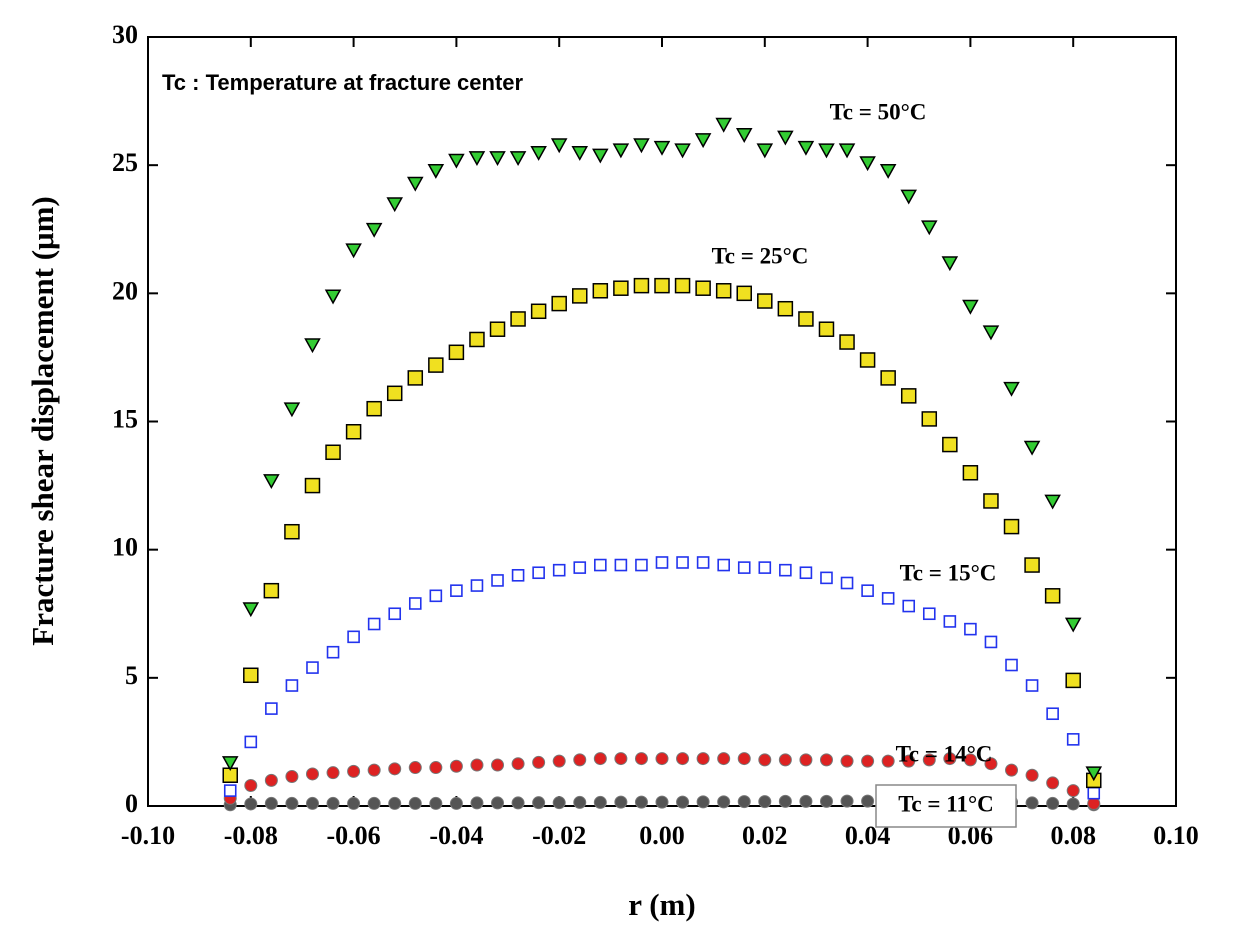 This screenshot has width=1251, height=945. Describe the element at coordinates (946, 806) in the screenshot. I see `label-box` at that location.